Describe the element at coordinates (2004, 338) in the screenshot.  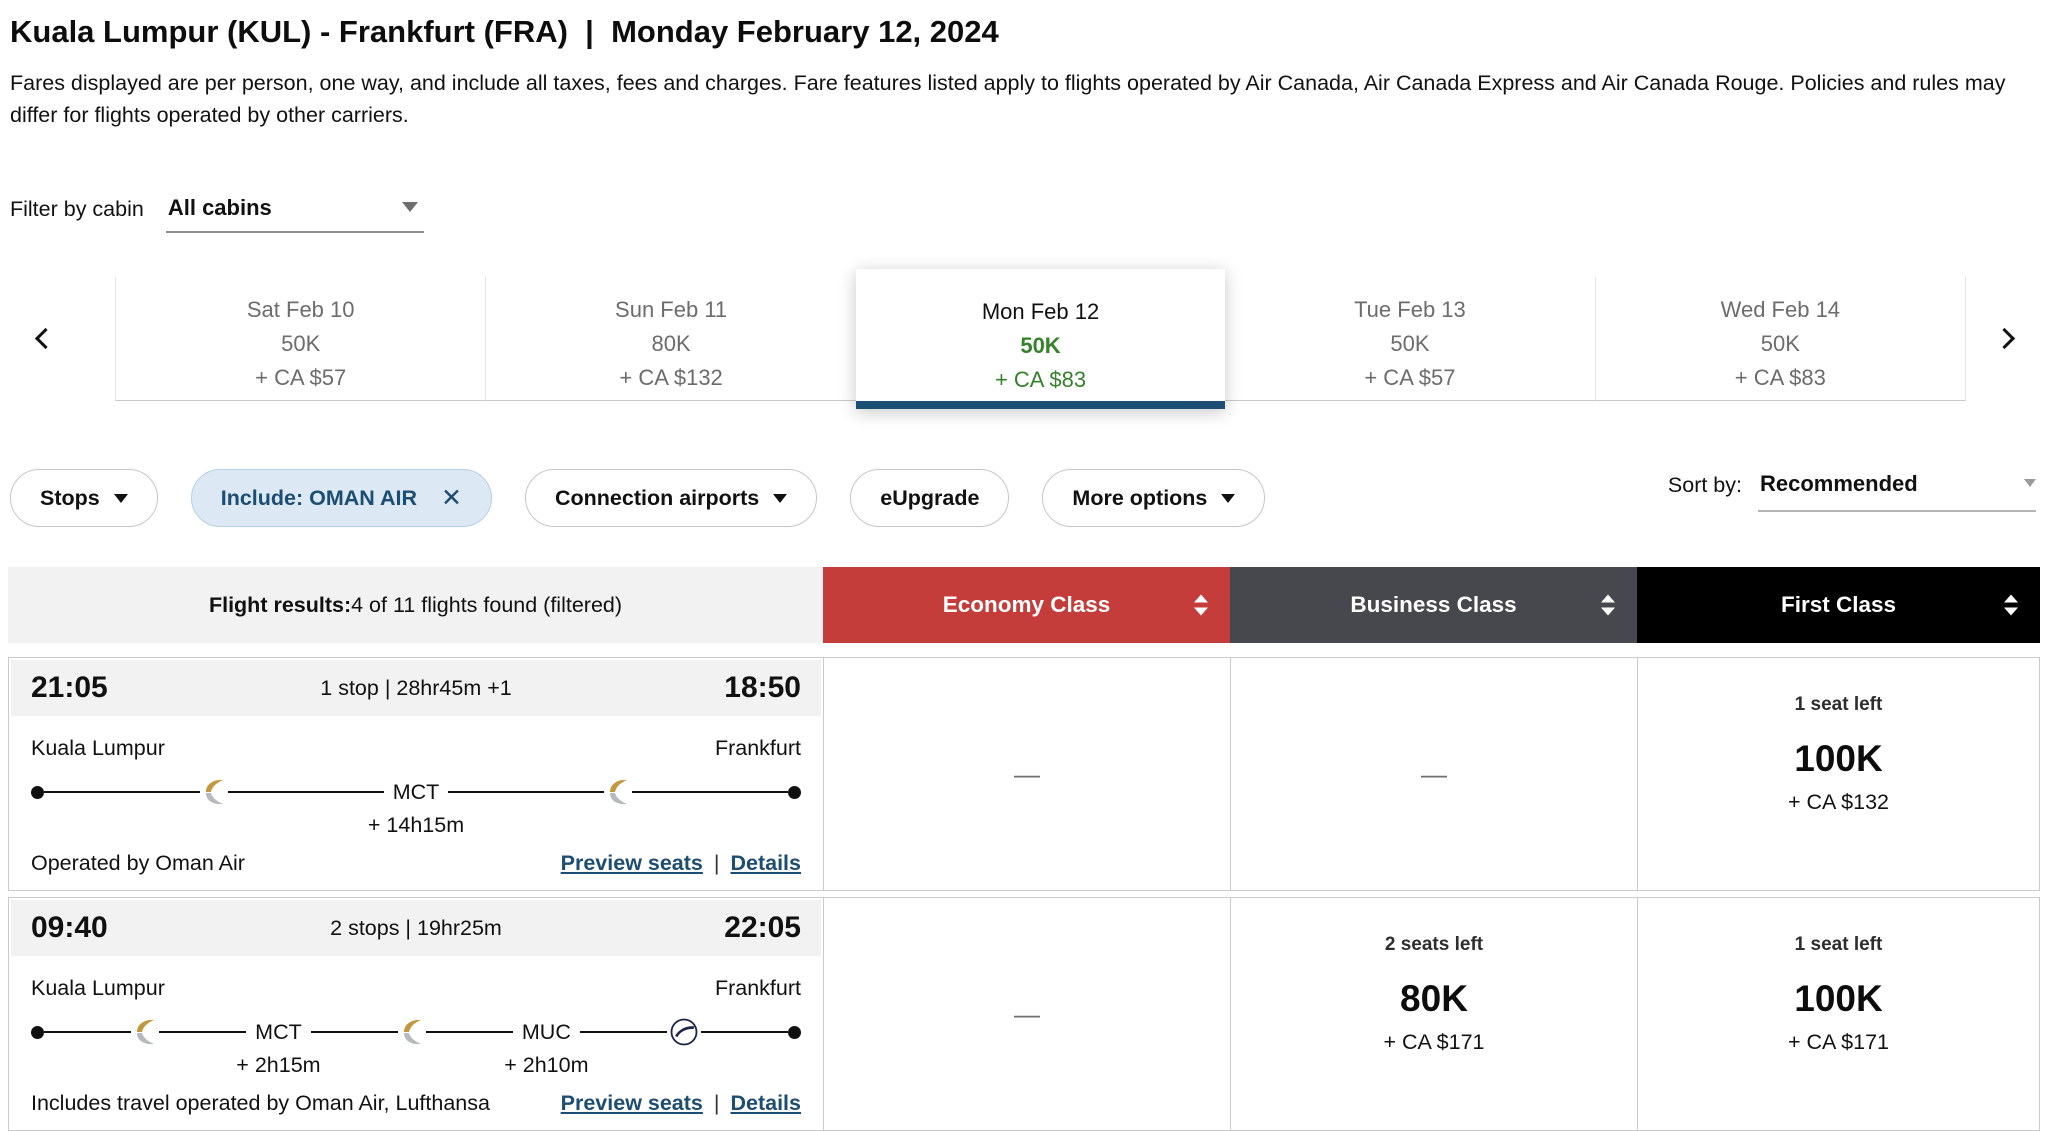
I see `chevron-right-icon` at that location.